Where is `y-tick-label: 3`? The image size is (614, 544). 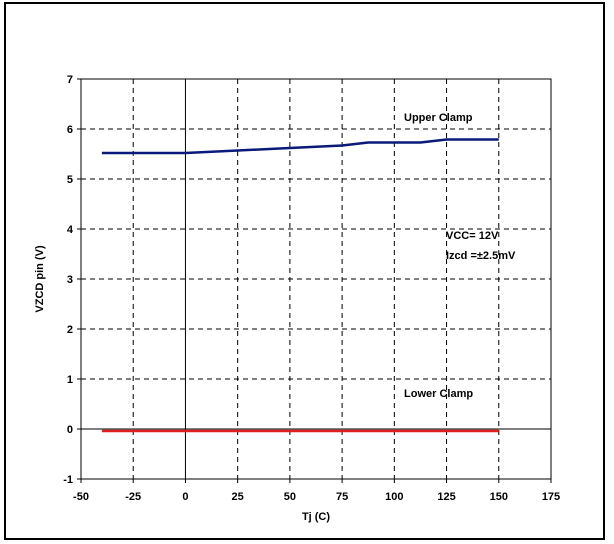
y-tick-label: 3 is located at coordinates (70, 280).